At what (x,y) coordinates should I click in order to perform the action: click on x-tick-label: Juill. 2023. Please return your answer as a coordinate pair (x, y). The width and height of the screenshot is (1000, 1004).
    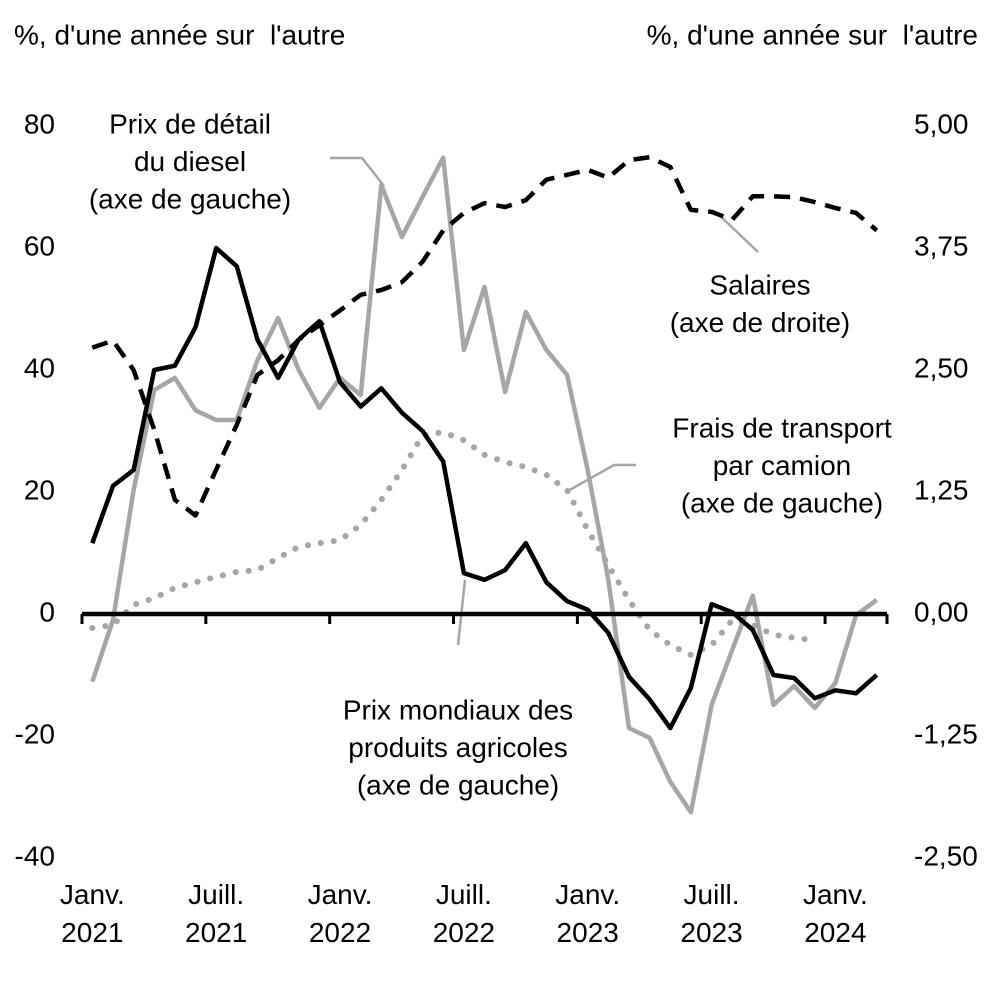
    Looking at the image, I should click on (711, 913).